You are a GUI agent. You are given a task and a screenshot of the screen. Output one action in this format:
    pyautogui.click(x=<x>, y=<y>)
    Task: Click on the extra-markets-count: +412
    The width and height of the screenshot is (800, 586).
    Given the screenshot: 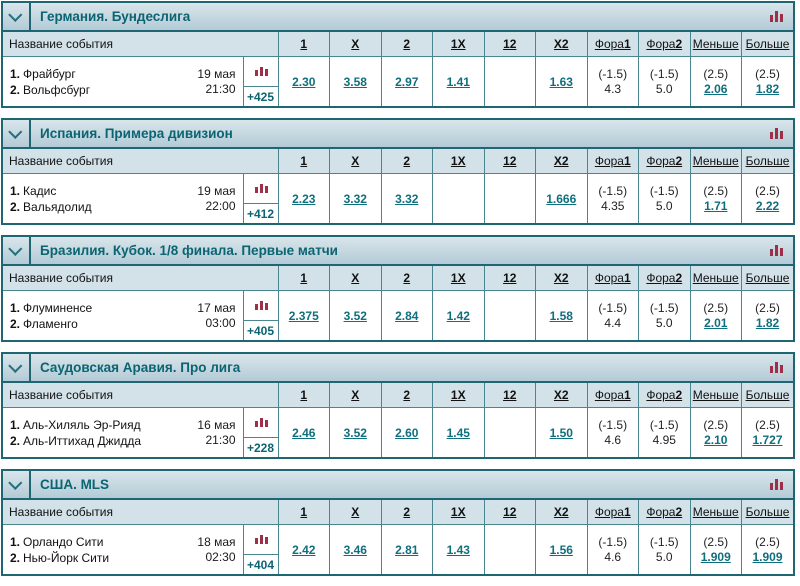 What is the action you would take?
    pyautogui.click(x=260, y=213)
    